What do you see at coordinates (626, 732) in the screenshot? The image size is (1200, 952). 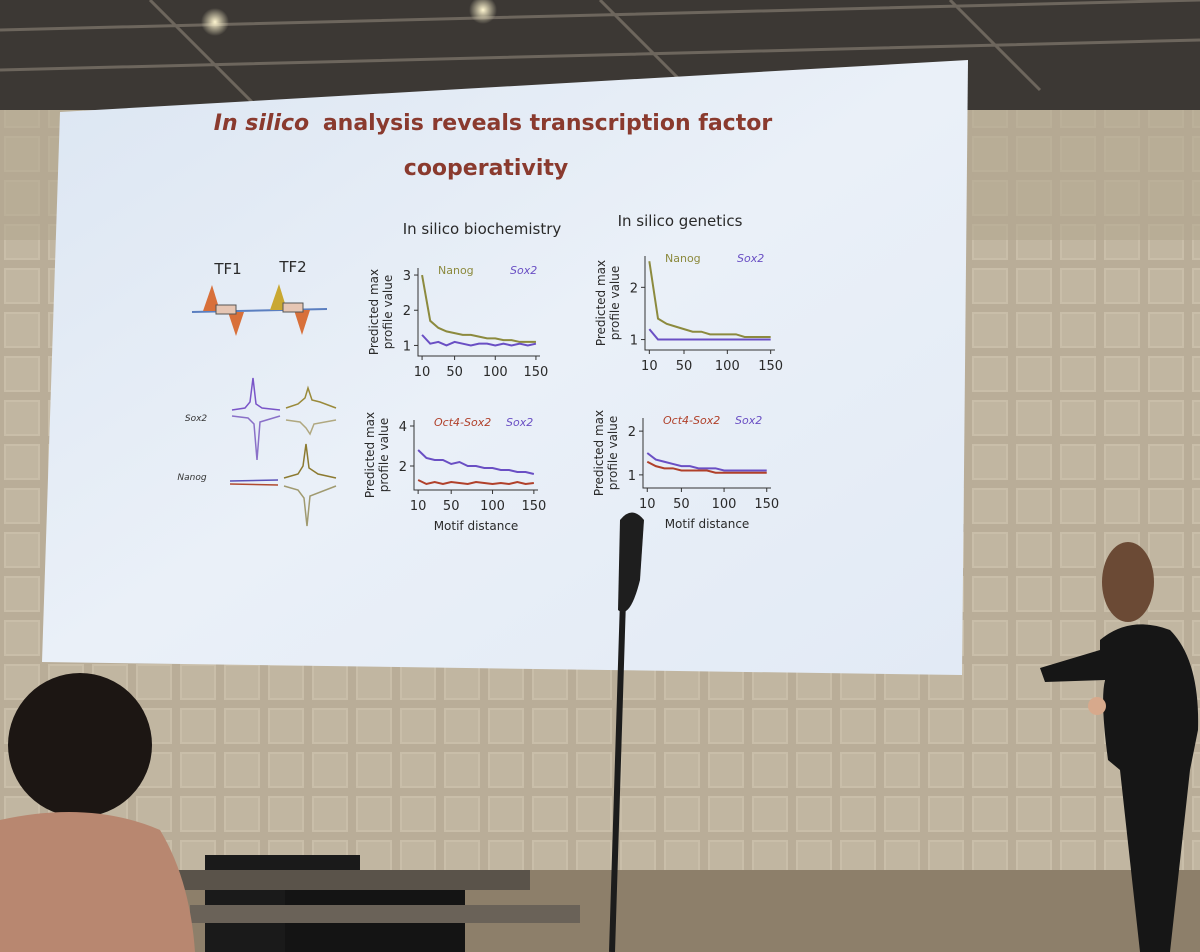 I see `microphone` at bounding box center [626, 732].